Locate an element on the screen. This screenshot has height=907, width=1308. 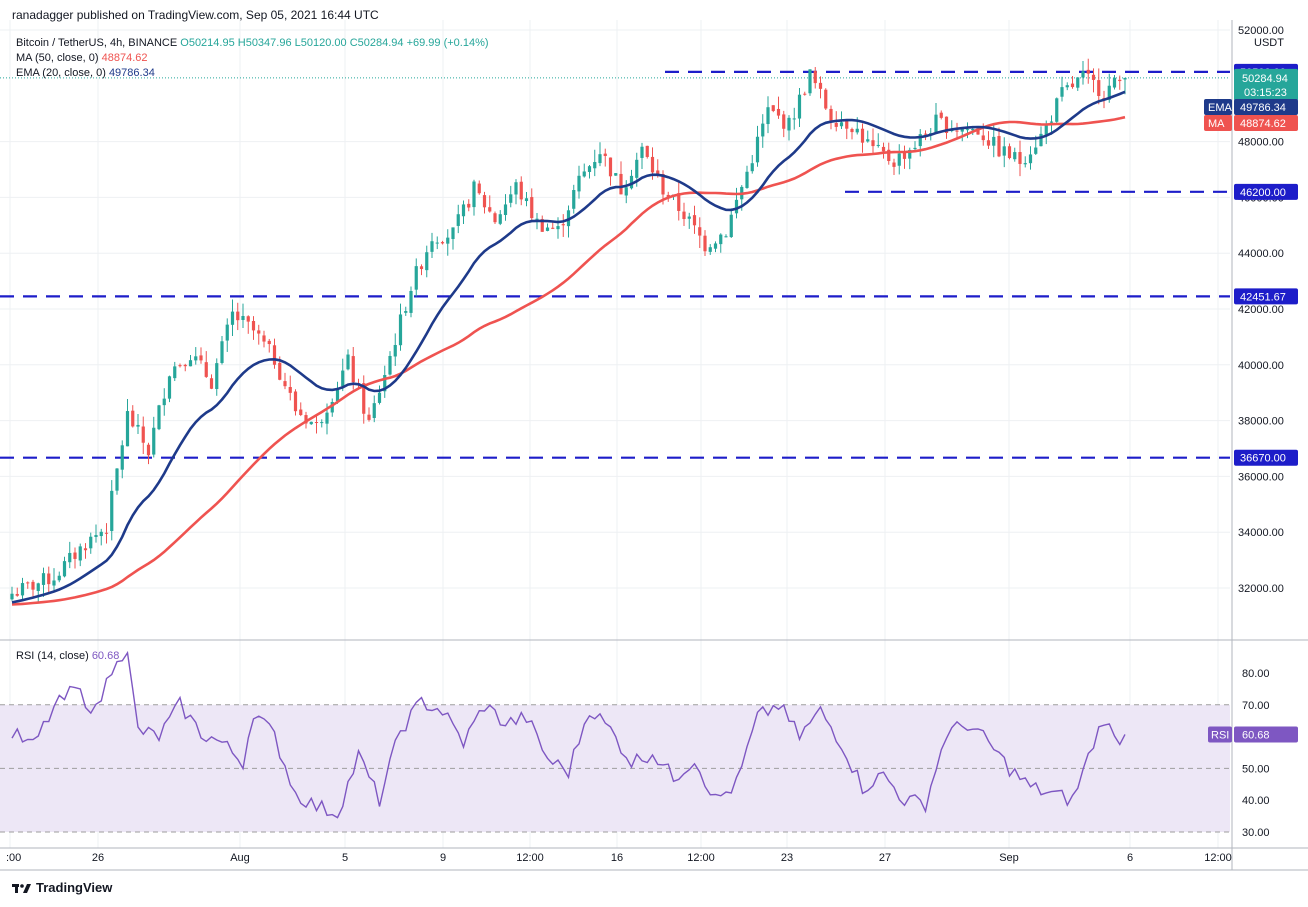
rsi-legend: RSI (14, close) 60.68 is located at coordinates (67, 656).